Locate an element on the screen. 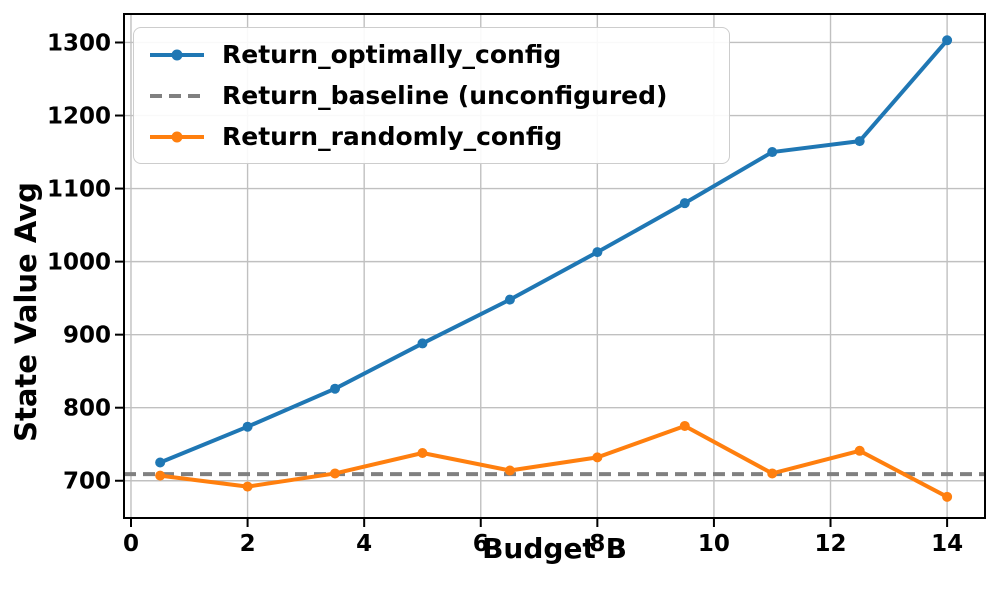 This screenshot has height=600, width=1000. x-axis-title: Budget B is located at coordinates (554, 548).